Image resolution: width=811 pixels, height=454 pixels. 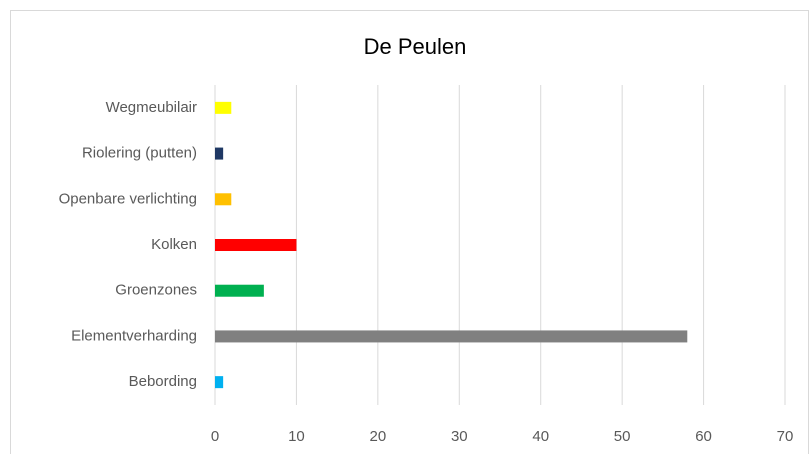 I want to click on y-tick-label: Groenzones, so click(x=156, y=290).